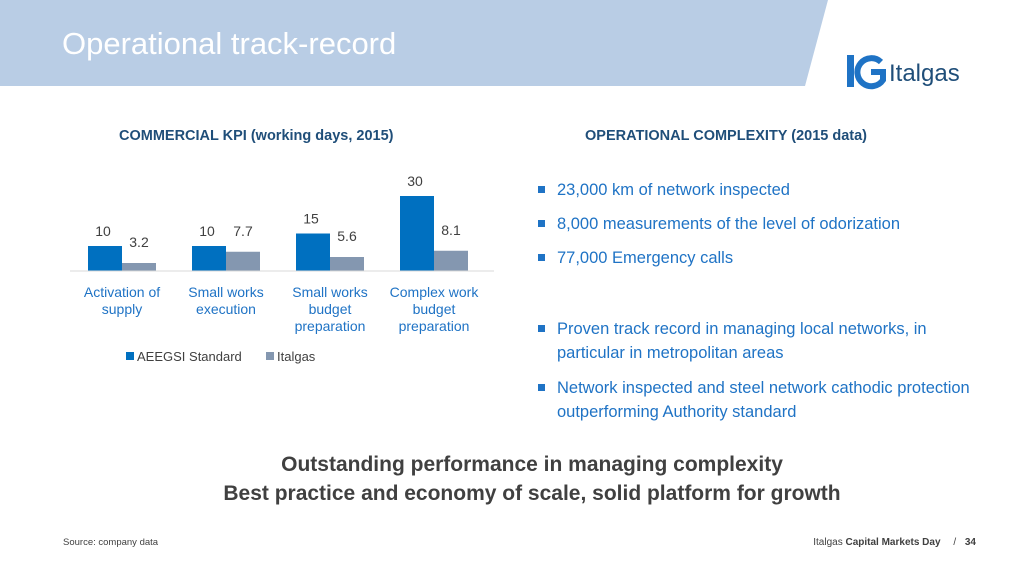  I want to click on footer-event-name: Capital Markets Day, so click(893, 542).